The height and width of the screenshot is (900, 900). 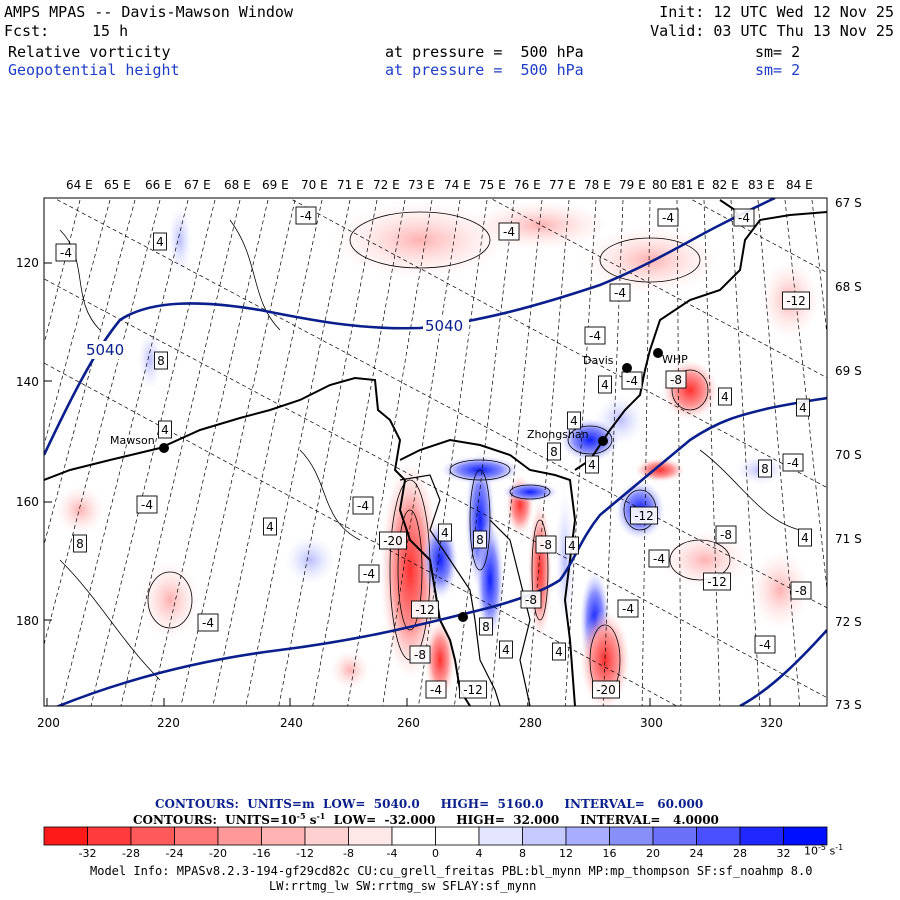 I want to click on colorbar-tick-label: -8, so click(x=348, y=853).